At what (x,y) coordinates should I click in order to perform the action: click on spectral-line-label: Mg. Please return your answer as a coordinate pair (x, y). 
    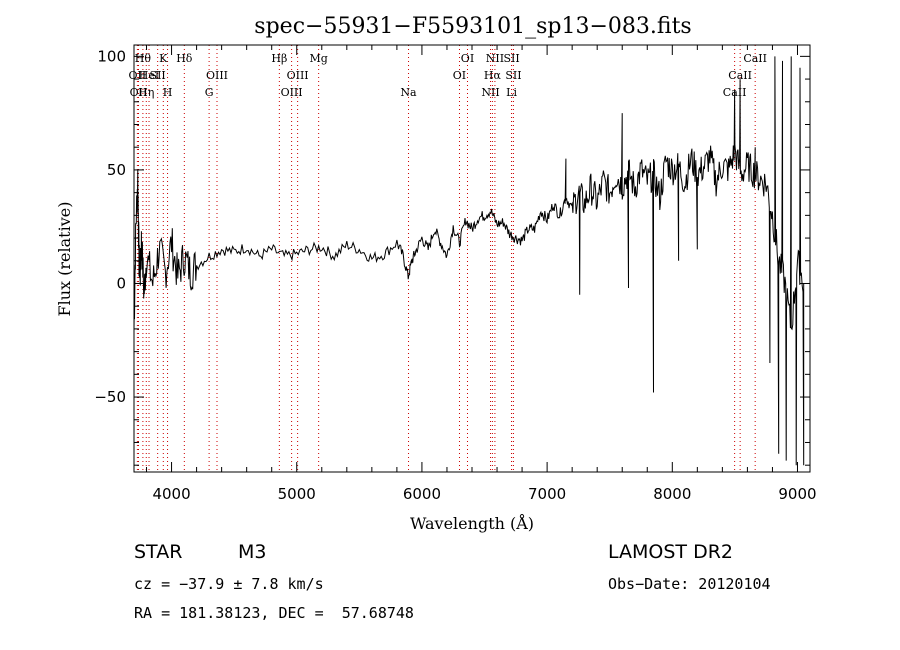
    Looking at the image, I should click on (318, 58).